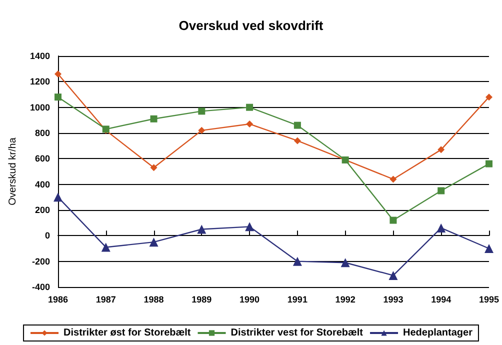 This screenshot has height=345, width=502. What do you see at coordinates (42, 133) in the screenshot?
I see `y-tick-label: 800` at bounding box center [42, 133].